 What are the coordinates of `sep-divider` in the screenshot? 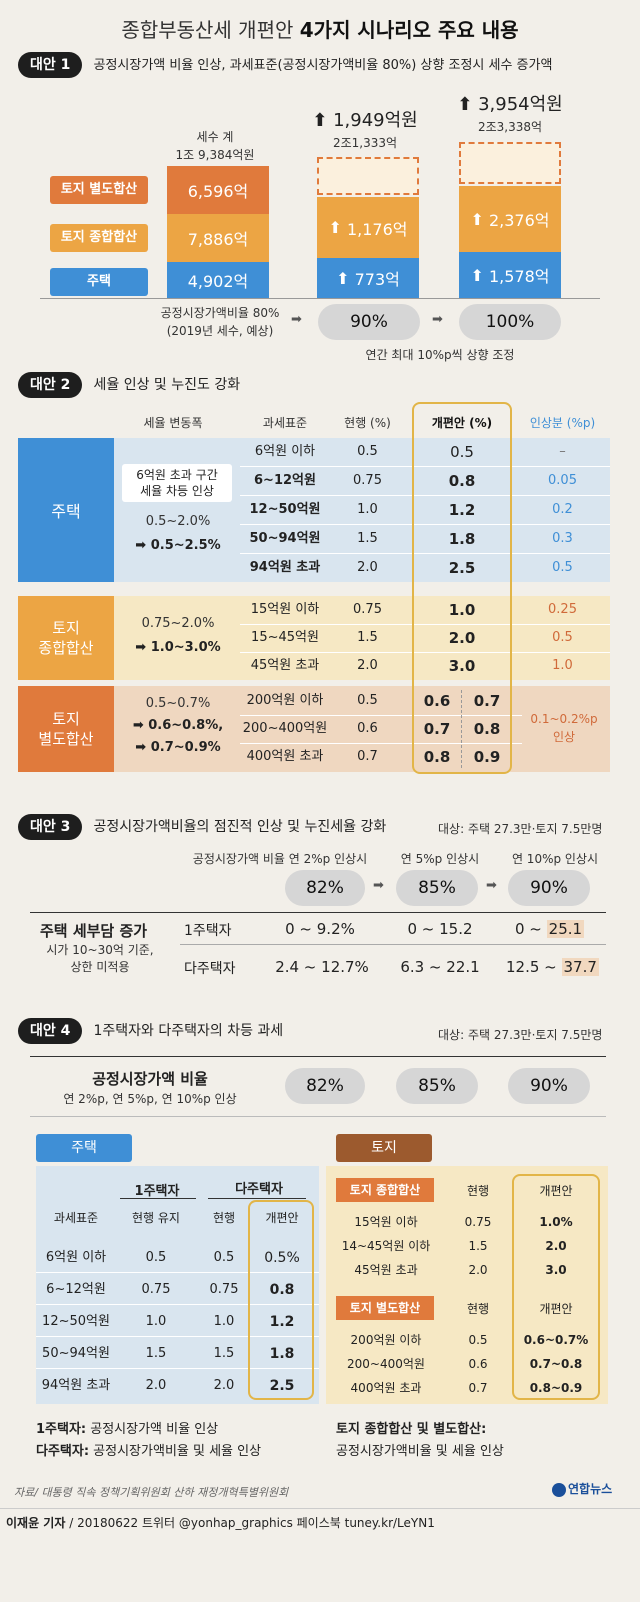 It's located at (461, 729).